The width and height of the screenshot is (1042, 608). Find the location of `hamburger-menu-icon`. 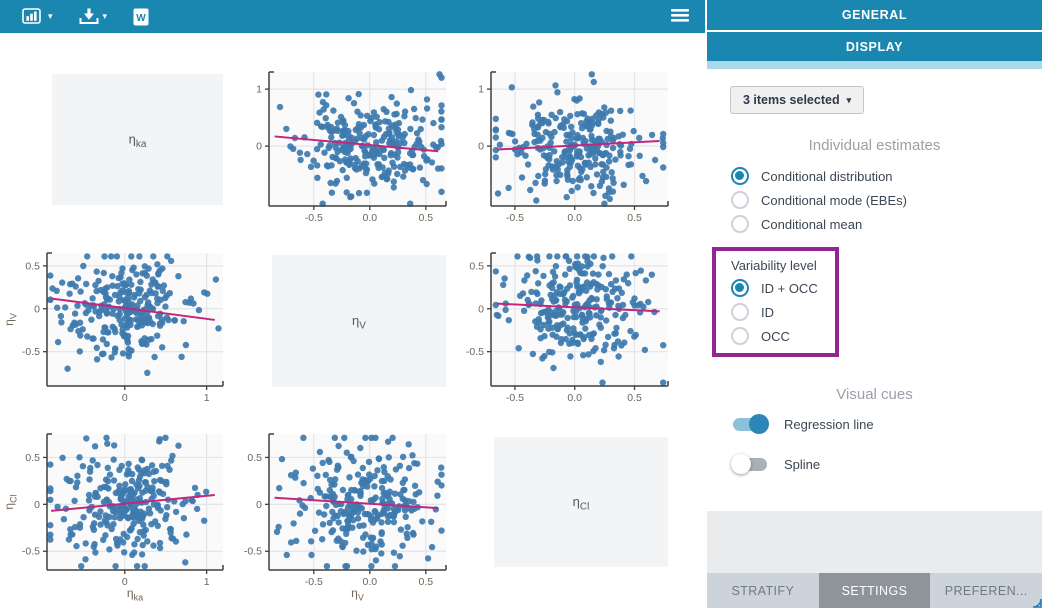

hamburger-menu-icon is located at coordinates (680, 15).